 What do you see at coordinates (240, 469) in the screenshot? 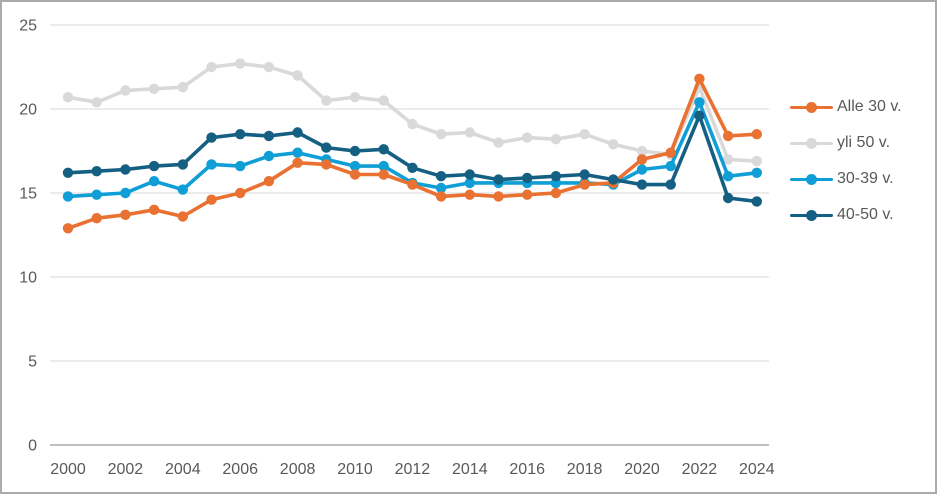
I see `x-axis-tick-label: 2006` at bounding box center [240, 469].